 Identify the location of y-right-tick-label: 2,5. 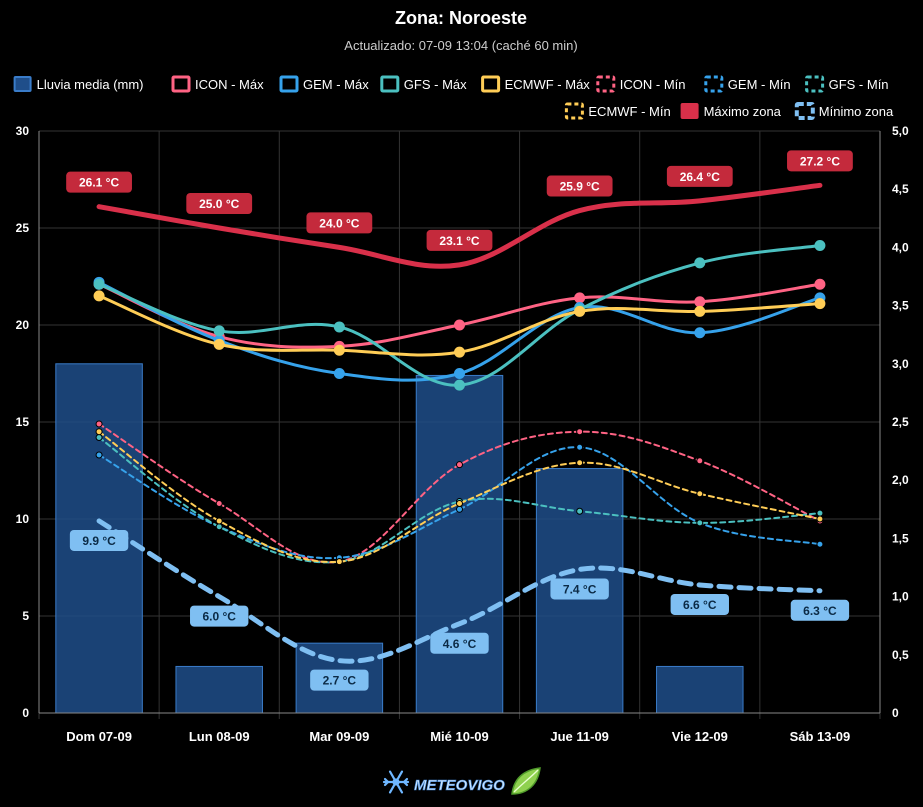
(900, 422).